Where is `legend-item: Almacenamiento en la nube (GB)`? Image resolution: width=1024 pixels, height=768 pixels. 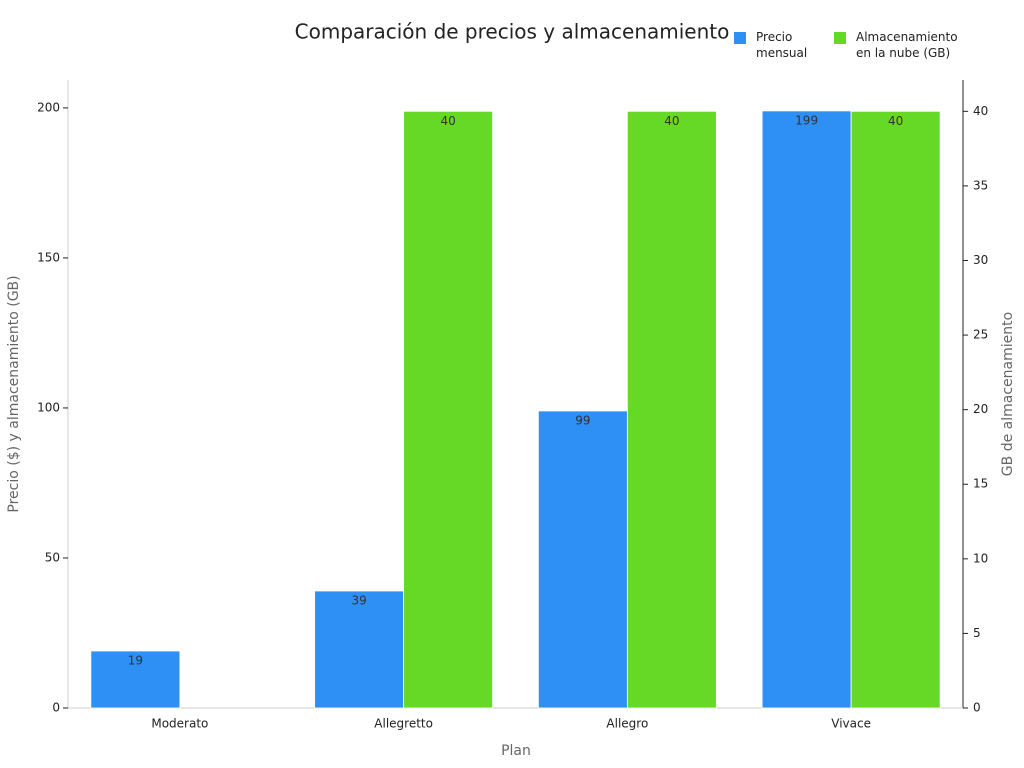
legend-item: Almacenamiento en la nube (GB) is located at coordinates (900, 45).